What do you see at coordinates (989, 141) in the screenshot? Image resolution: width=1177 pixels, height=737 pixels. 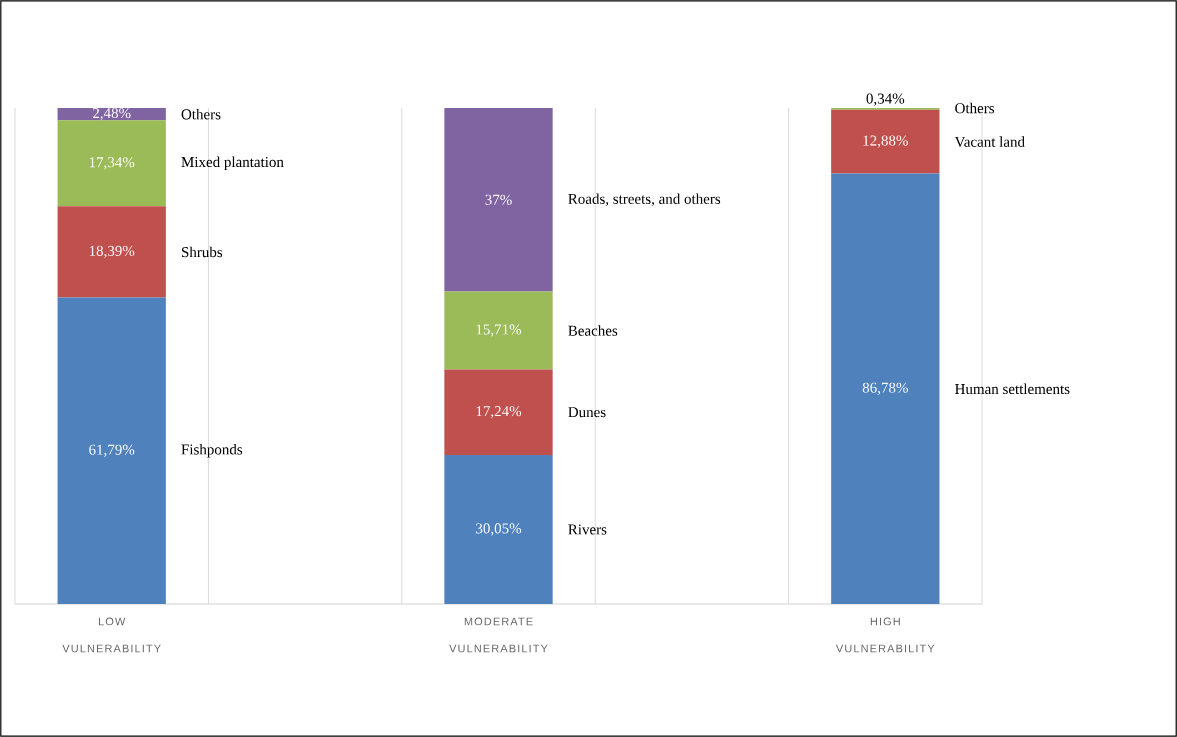 I see `annotation: Vacant land` at bounding box center [989, 141].